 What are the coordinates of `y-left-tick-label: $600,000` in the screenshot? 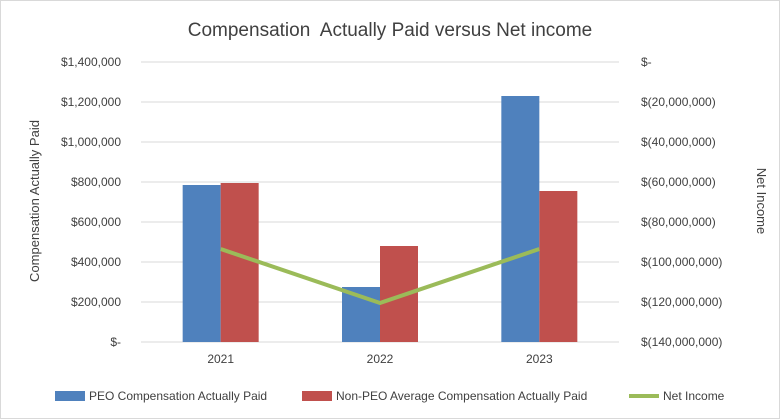 It's located at (96, 222).